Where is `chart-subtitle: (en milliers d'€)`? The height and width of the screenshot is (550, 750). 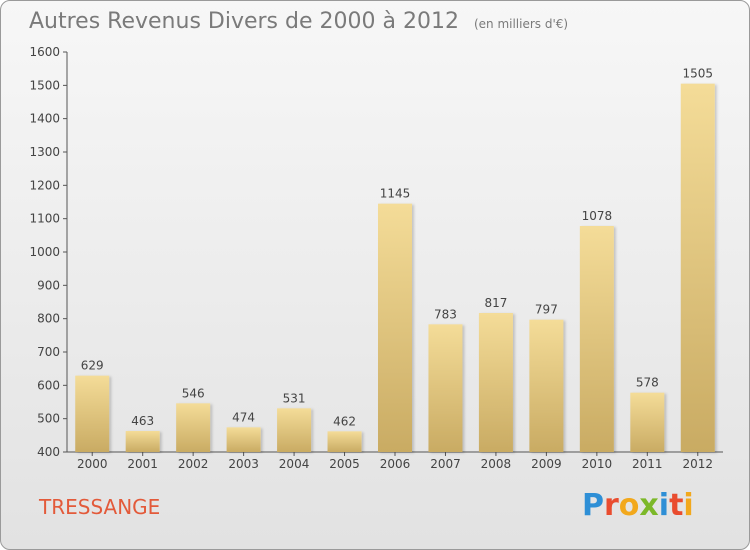 chart-subtitle: (en milliers d'€) is located at coordinates (521, 24).